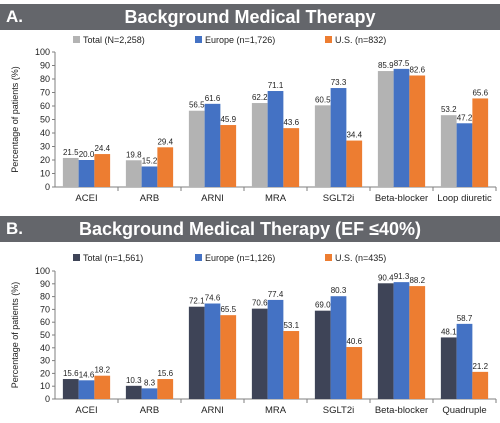  Describe the element at coordinates (276, 294) in the screenshot. I see `data-label: 77.4` at that location.